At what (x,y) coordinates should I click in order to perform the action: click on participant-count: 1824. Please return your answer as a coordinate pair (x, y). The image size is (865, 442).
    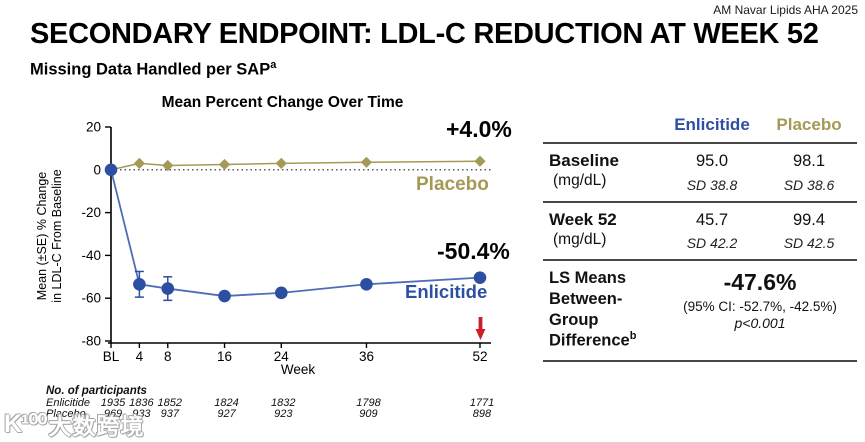
    Looking at the image, I should click on (226, 403).